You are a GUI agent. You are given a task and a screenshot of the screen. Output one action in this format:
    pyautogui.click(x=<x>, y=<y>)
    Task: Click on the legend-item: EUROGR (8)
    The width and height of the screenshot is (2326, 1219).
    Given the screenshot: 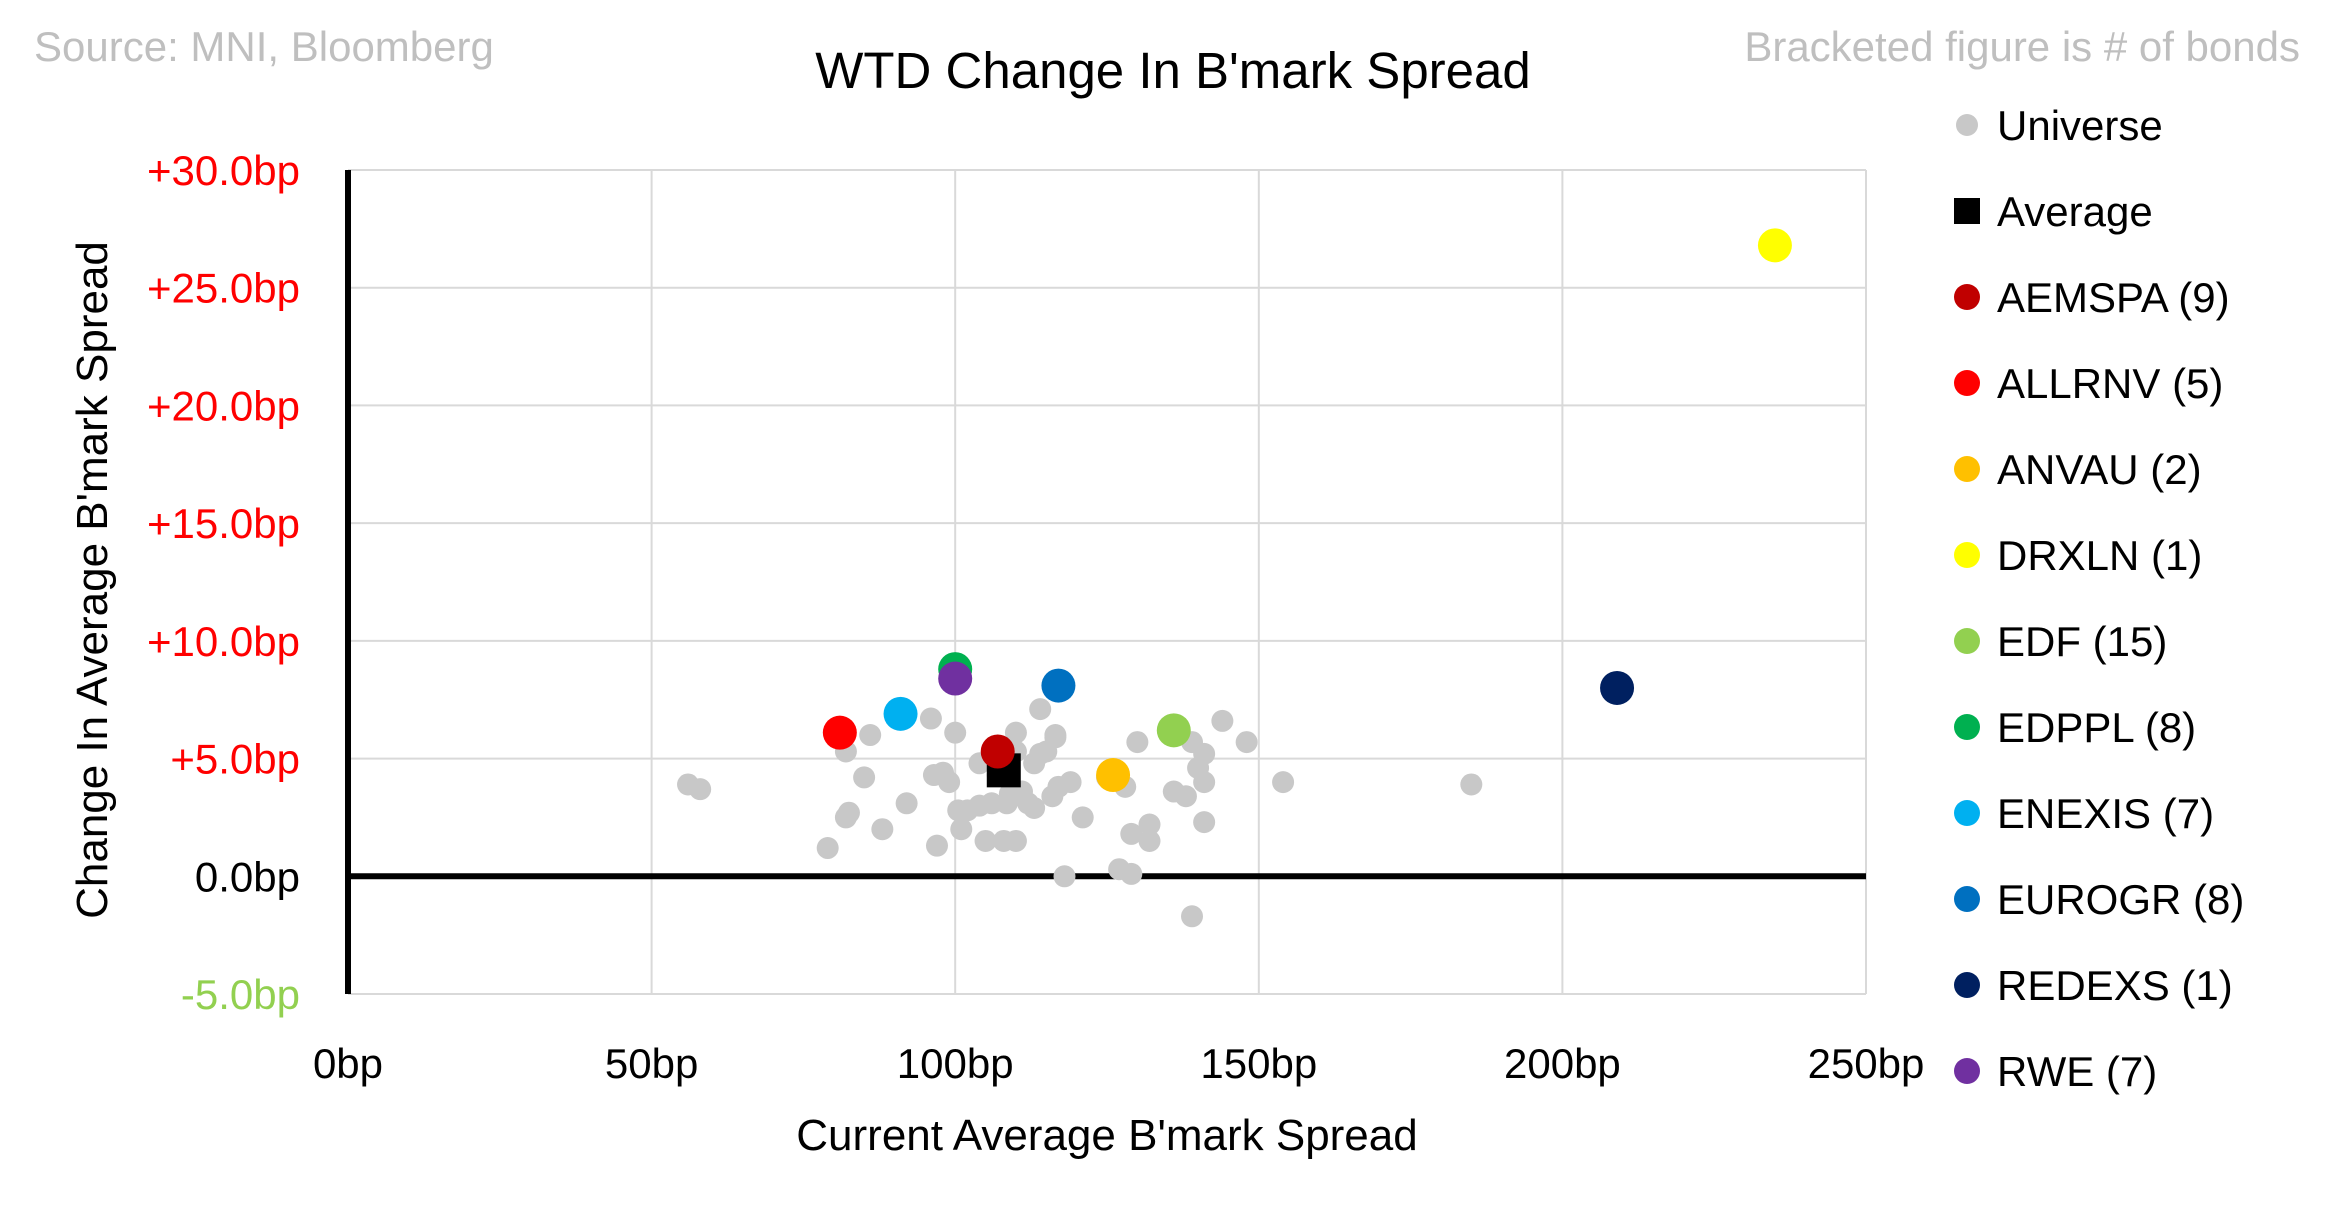 What is the action you would take?
    pyautogui.click(x=2099, y=899)
    